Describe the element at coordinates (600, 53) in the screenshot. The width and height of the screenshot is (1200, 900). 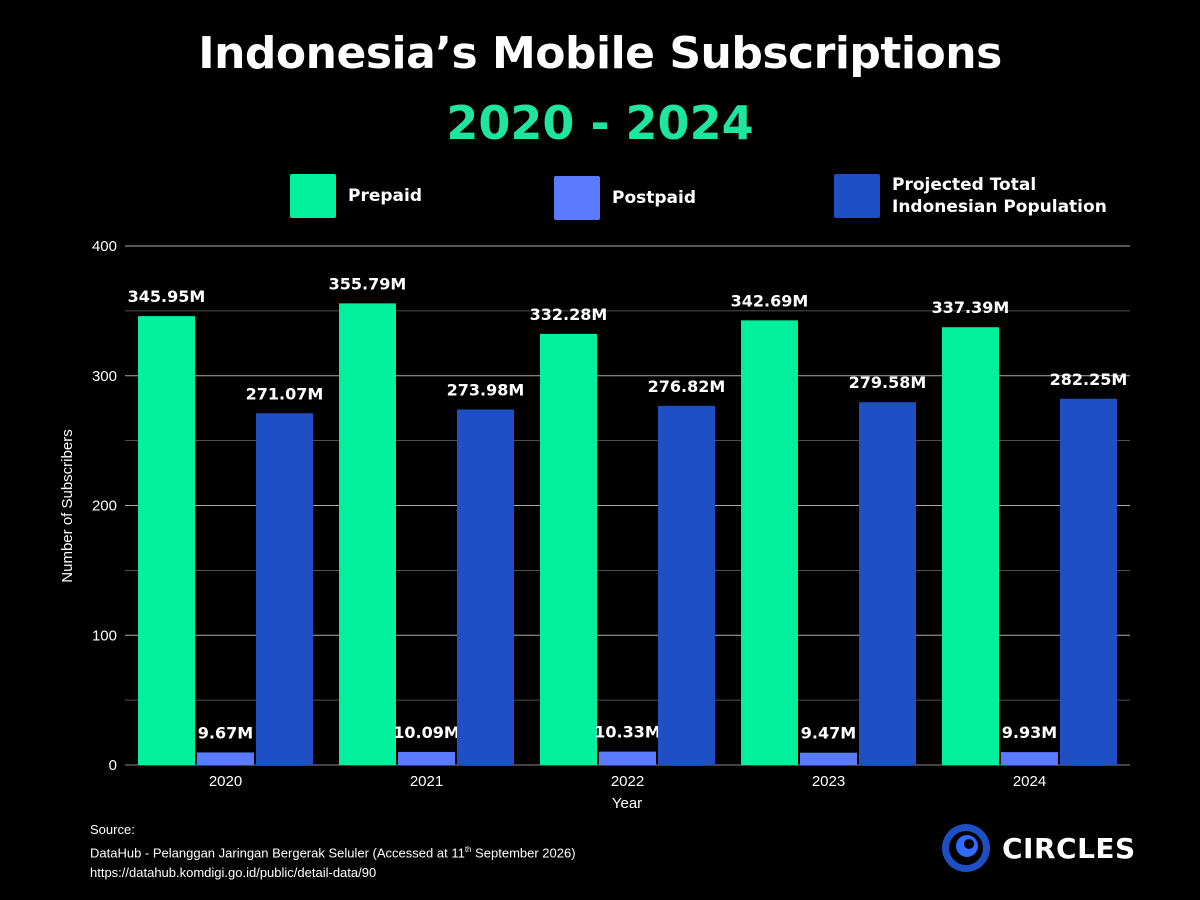
I see `chart-title: Indonesia’s Mobile Subscriptions` at that location.